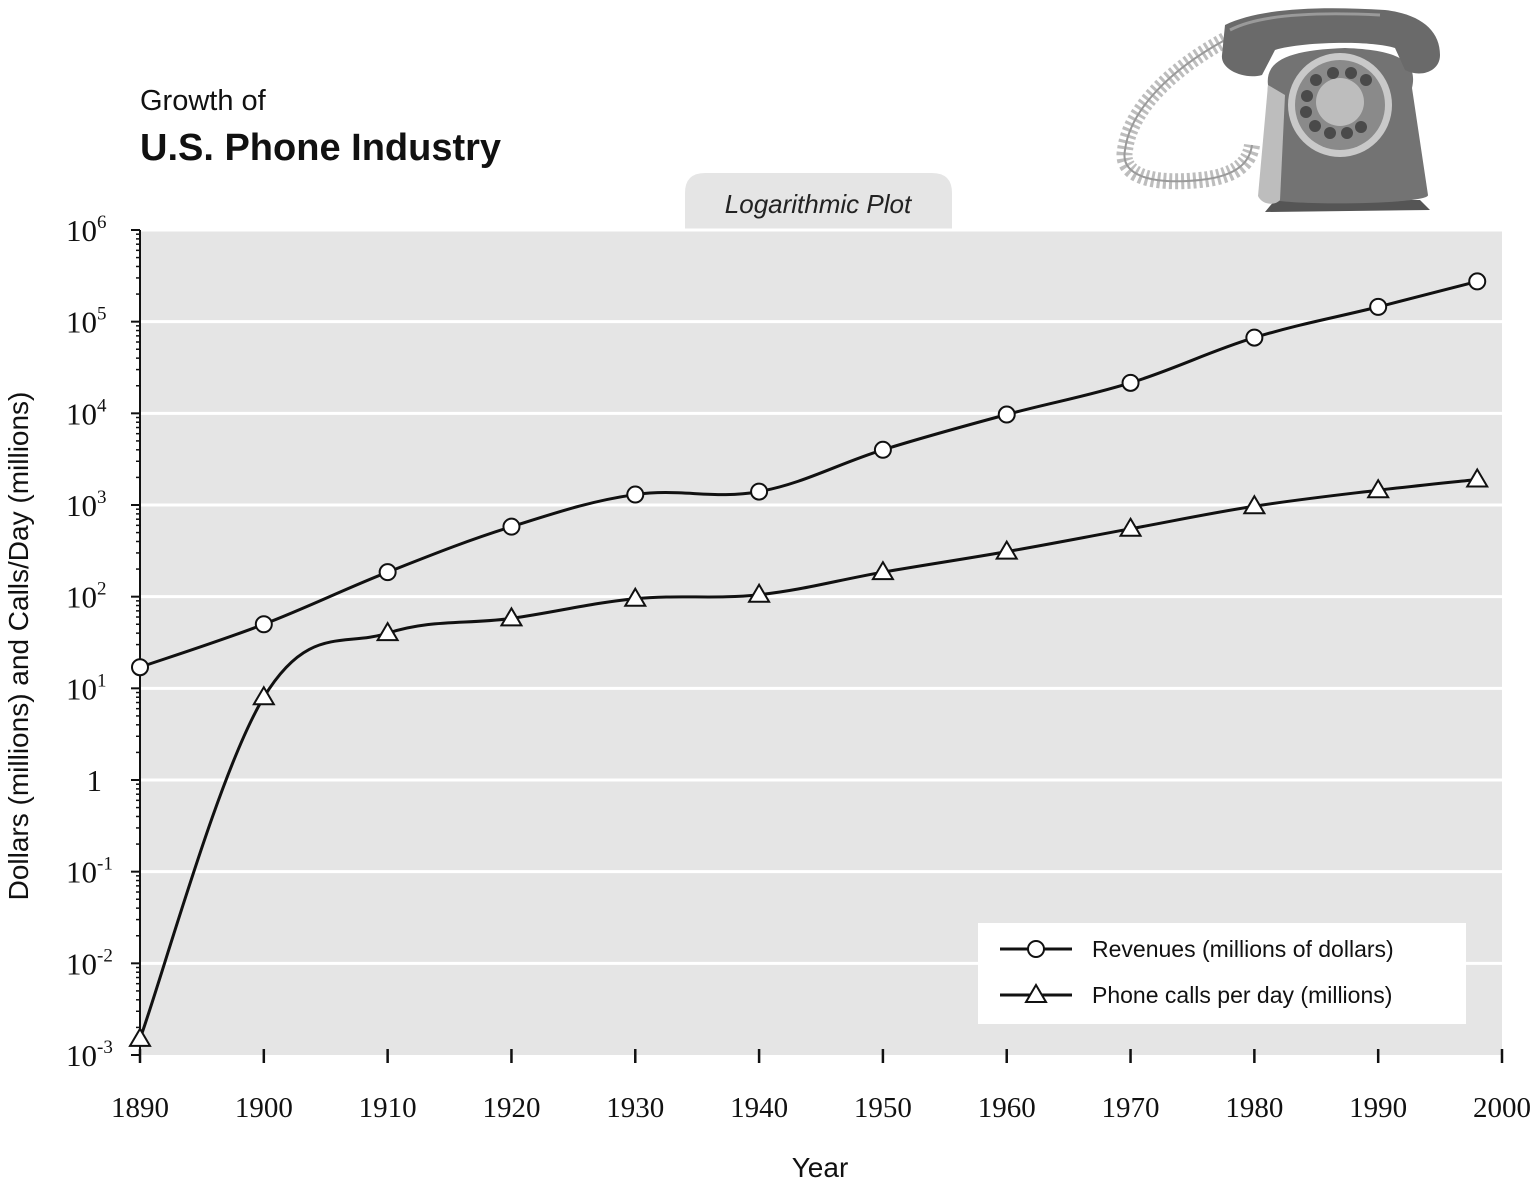  Describe the element at coordinates (203, 101) in the screenshot. I see `chart-subtitle: Growth of` at that location.